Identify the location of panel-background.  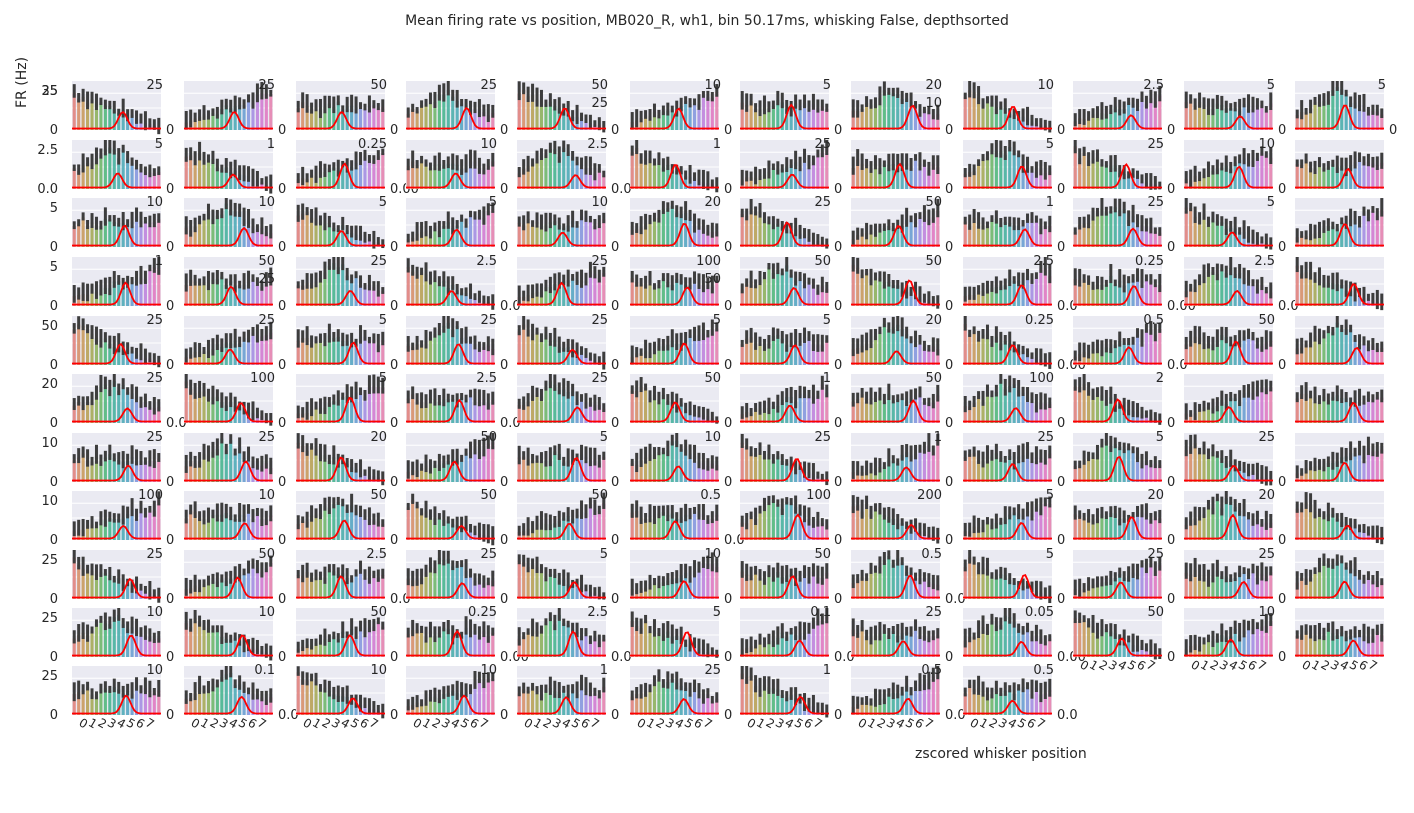
(1339, 457).